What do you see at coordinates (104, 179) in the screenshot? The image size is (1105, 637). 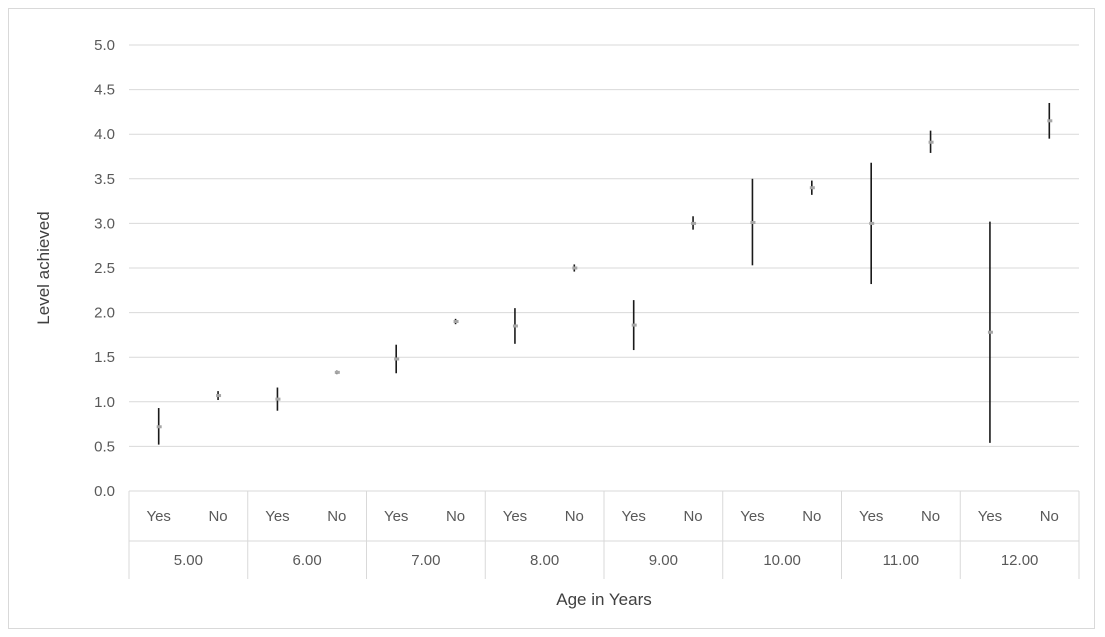 I see `y-tick-label: 3.5` at bounding box center [104, 179].